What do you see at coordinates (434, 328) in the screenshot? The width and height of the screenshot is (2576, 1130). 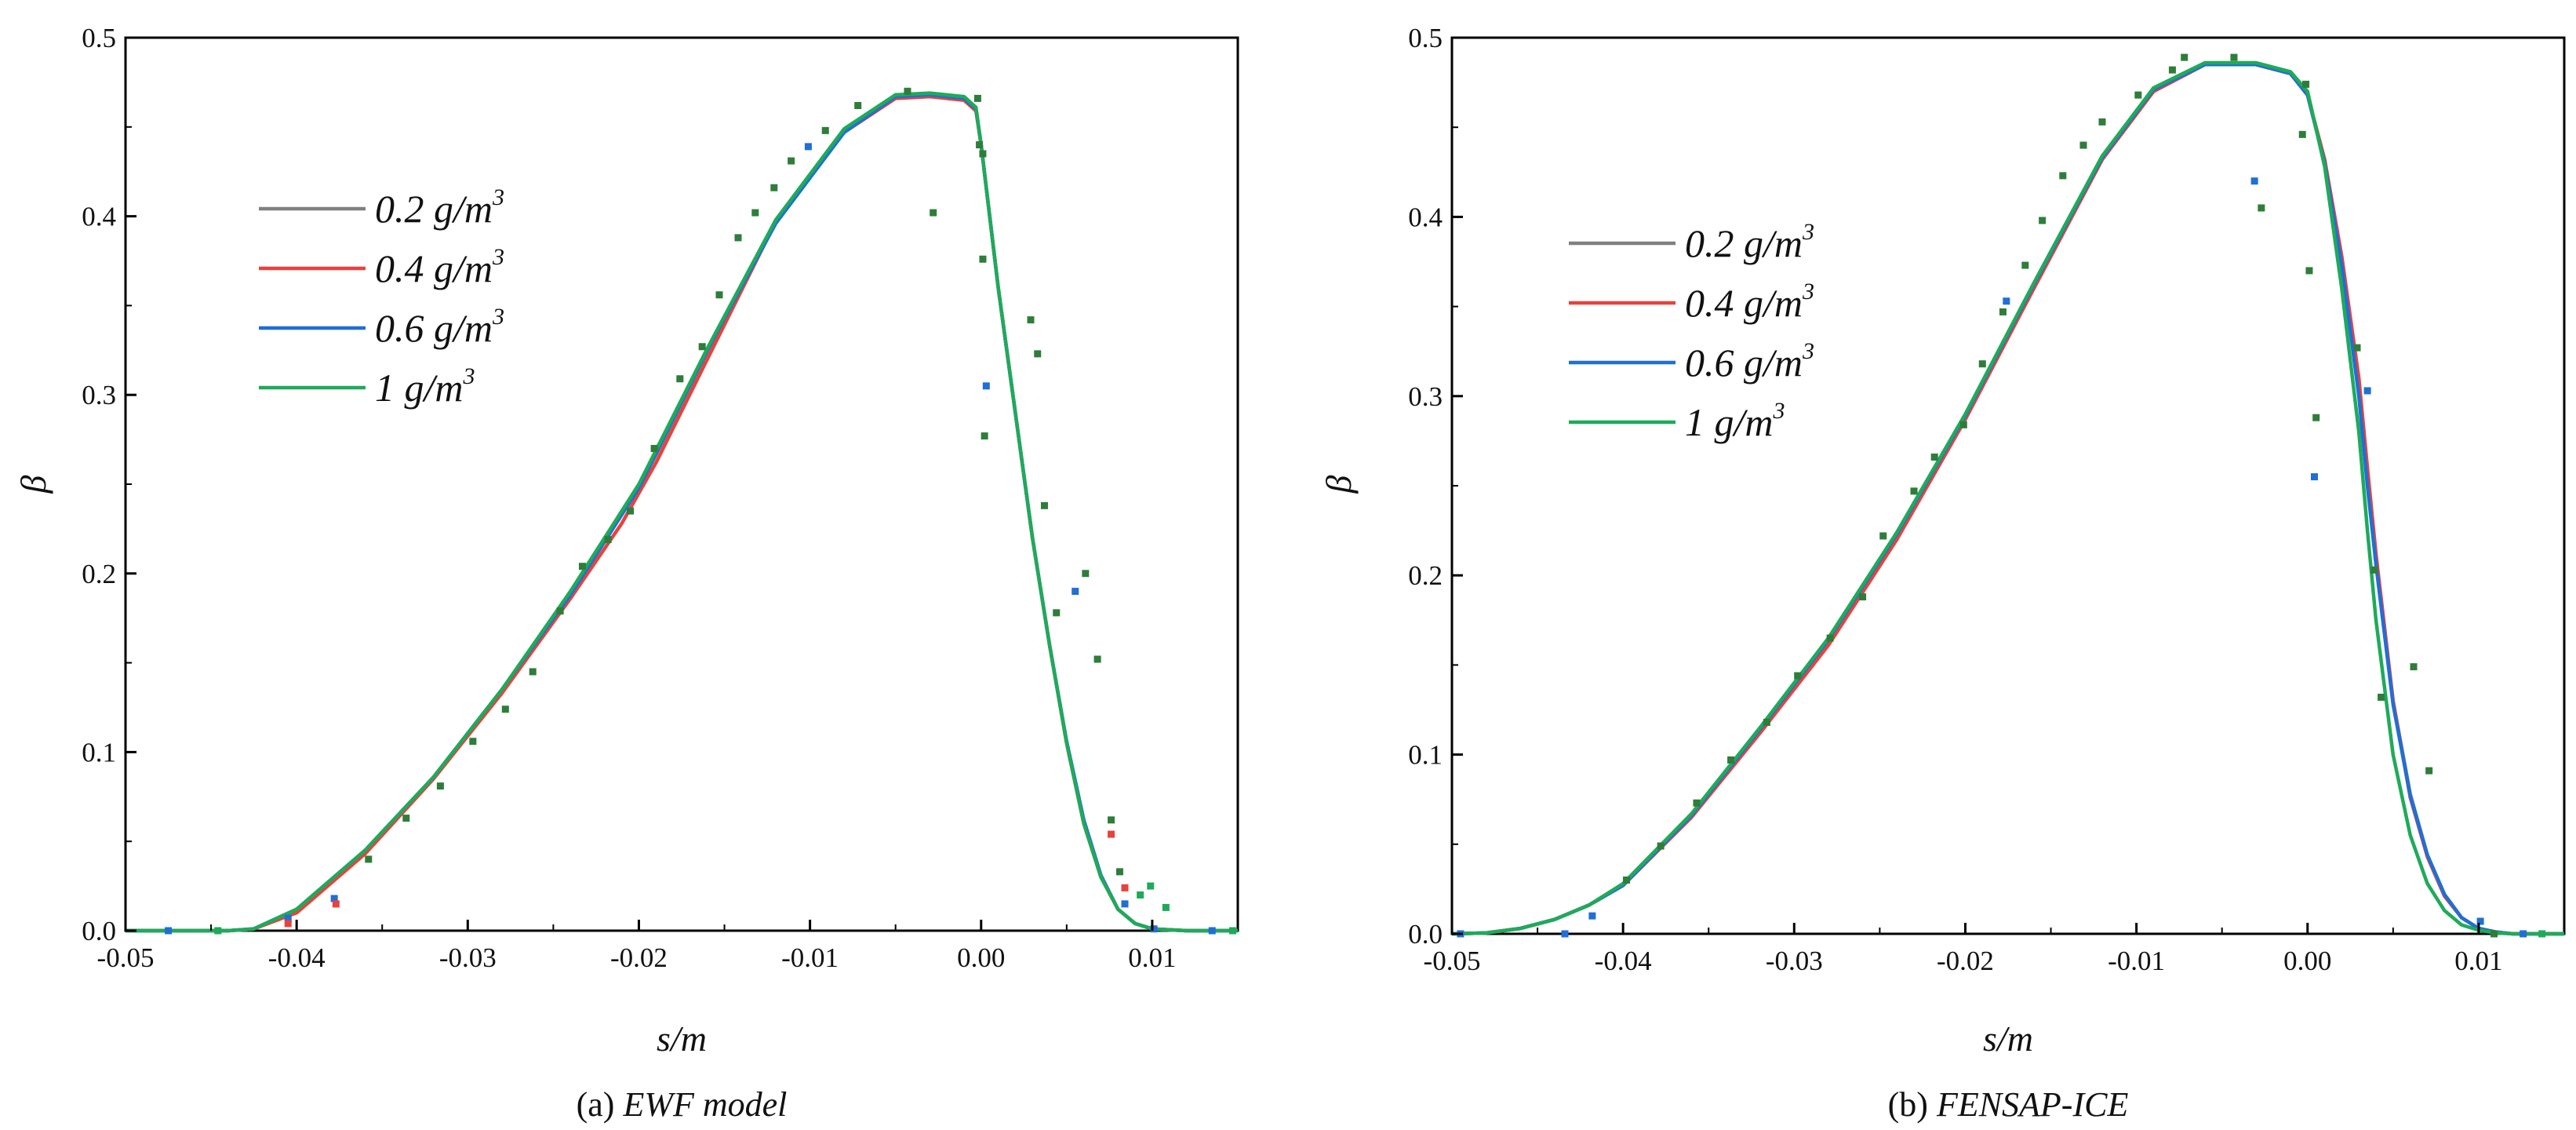 I see `legend-label-text: 0.6 g/m` at bounding box center [434, 328].